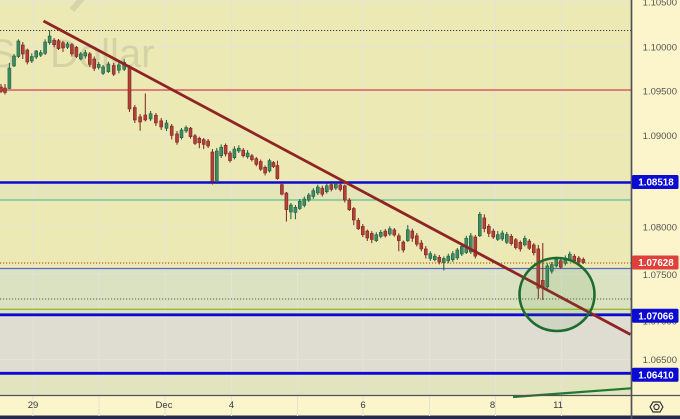 The image size is (680, 419). I want to click on svg-text: 4, so click(231, 405).